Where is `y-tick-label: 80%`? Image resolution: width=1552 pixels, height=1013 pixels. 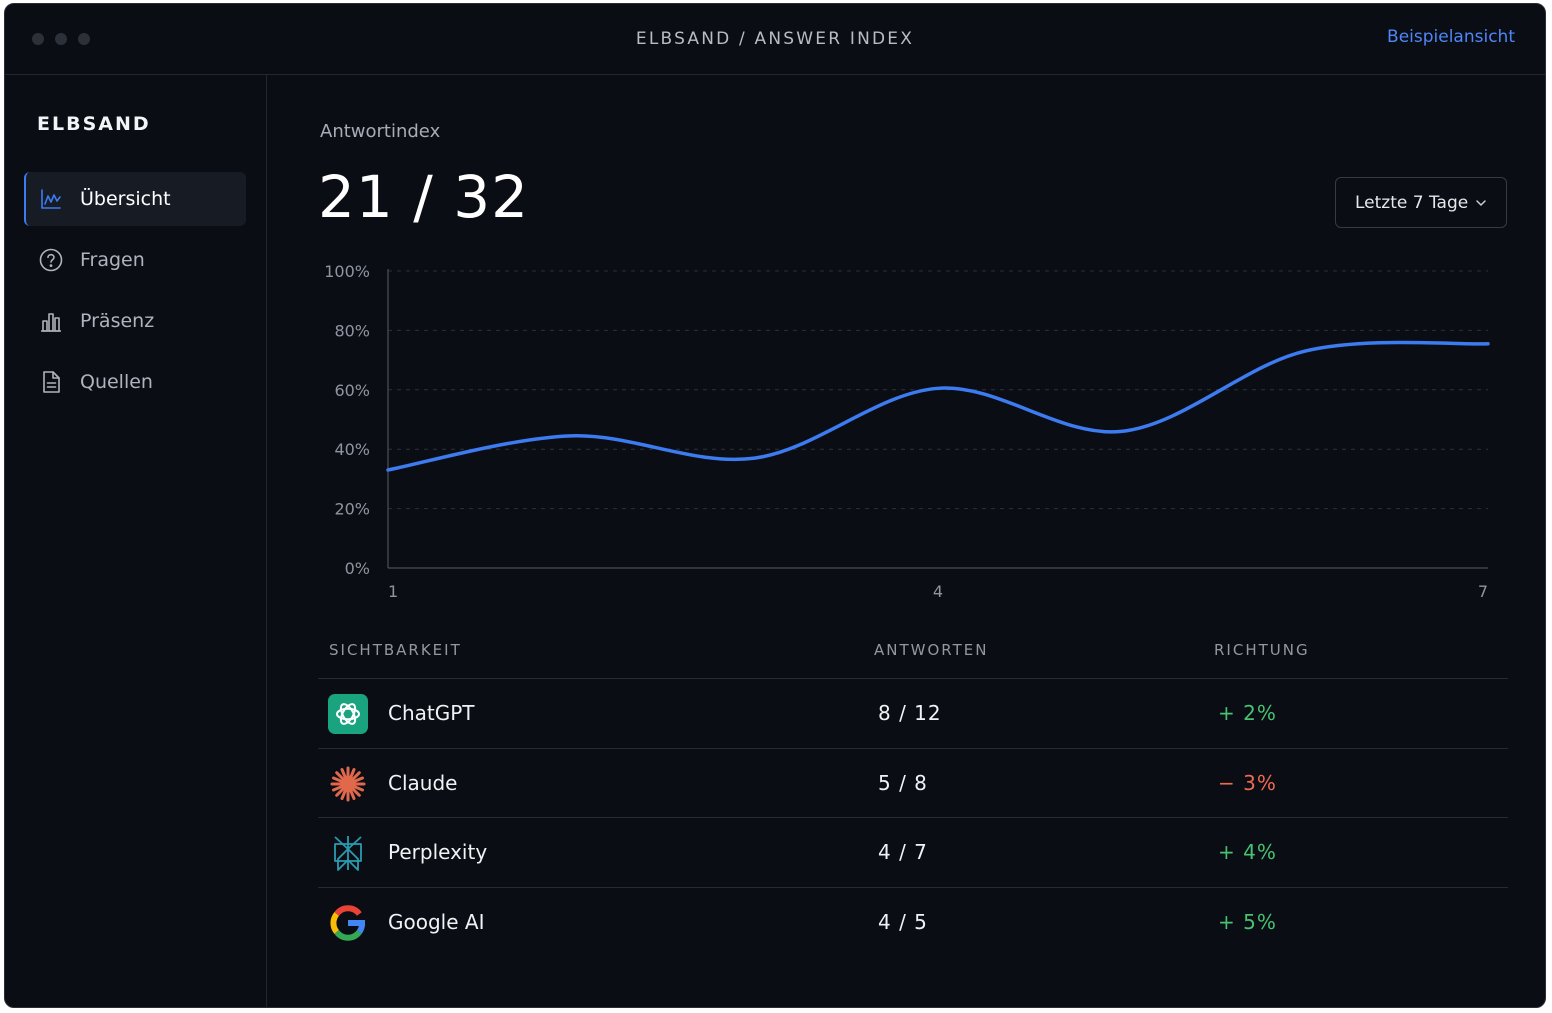 y-tick-label: 80% is located at coordinates (352, 330).